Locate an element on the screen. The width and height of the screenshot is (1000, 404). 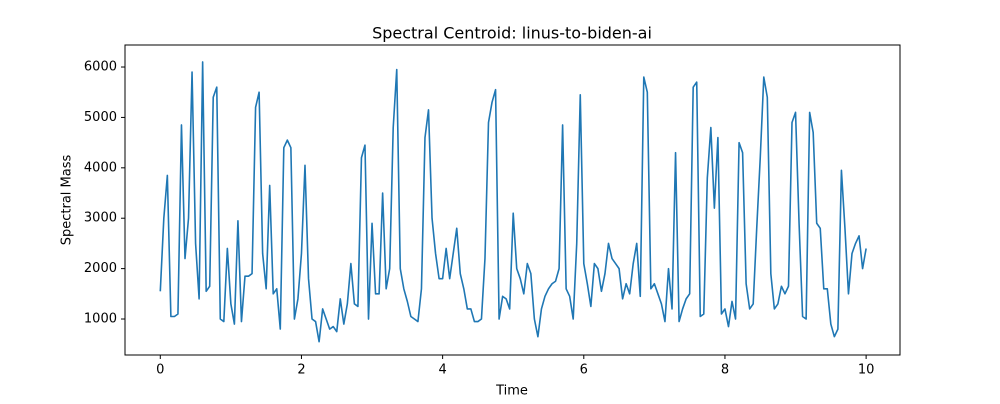
chart-title: Spectral Centroid: linus-to-biden-ai is located at coordinates (512, 33).